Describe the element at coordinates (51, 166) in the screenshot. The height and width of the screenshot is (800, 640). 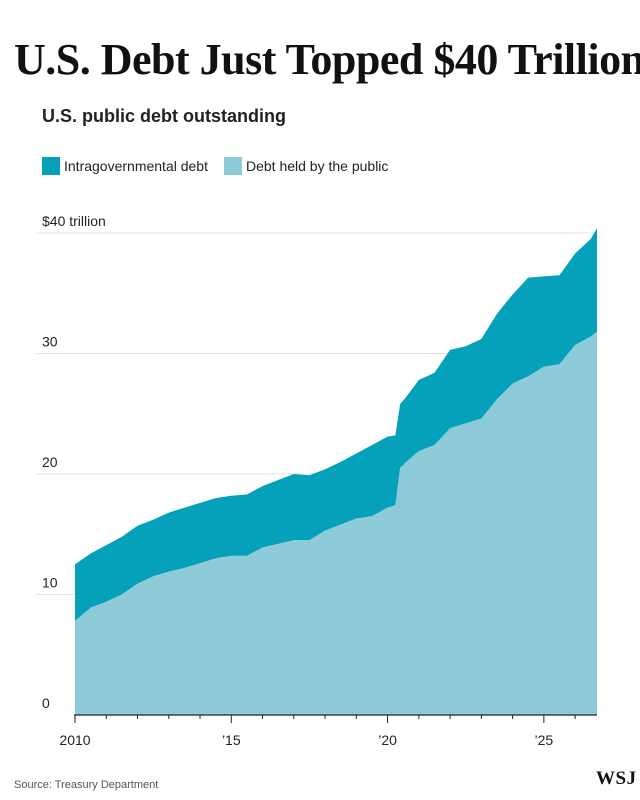
I see `legend-swatch-intragovernmental` at that location.